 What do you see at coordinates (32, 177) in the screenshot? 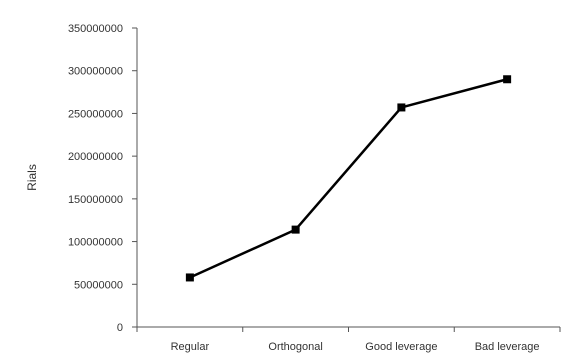
I see `y-axis-label: Rials` at bounding box center [32, 177].